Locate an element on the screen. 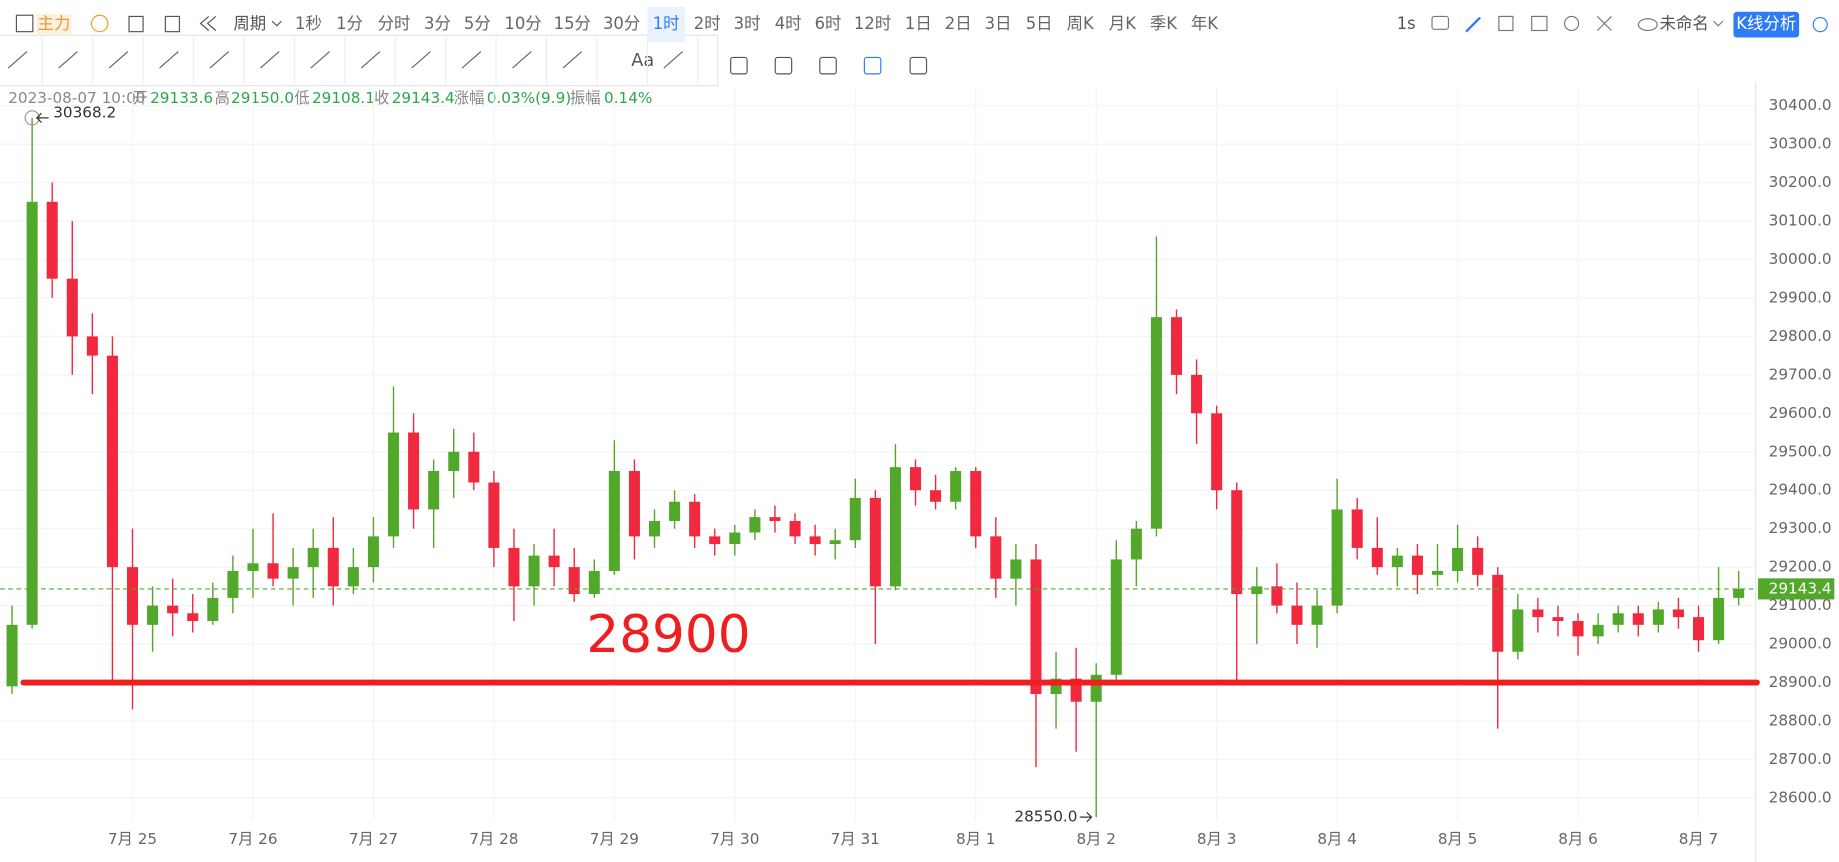 The height and width of the screenshot is (862, 1839). analysis-button: K线分析 is located at coordinates (1766, 23).